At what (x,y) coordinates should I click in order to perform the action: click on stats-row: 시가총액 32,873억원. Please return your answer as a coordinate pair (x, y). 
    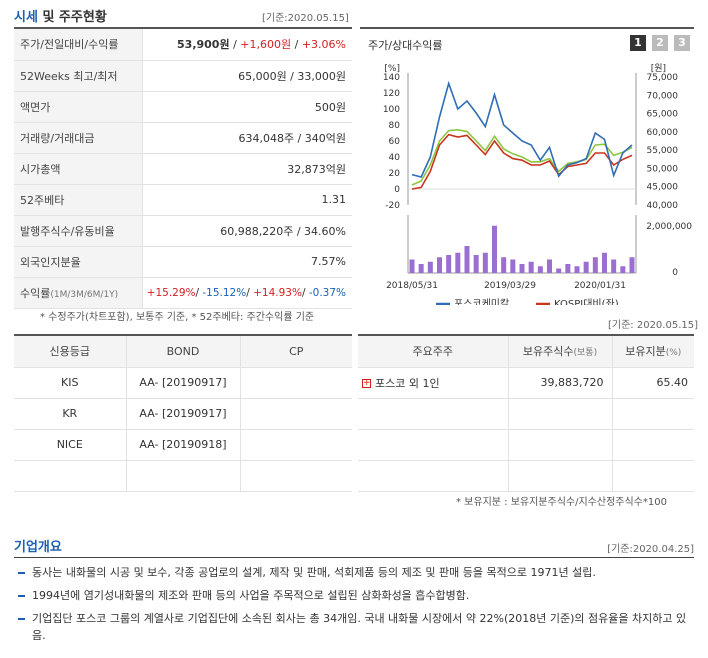
    Looking at the image, I should click on (183, 169).